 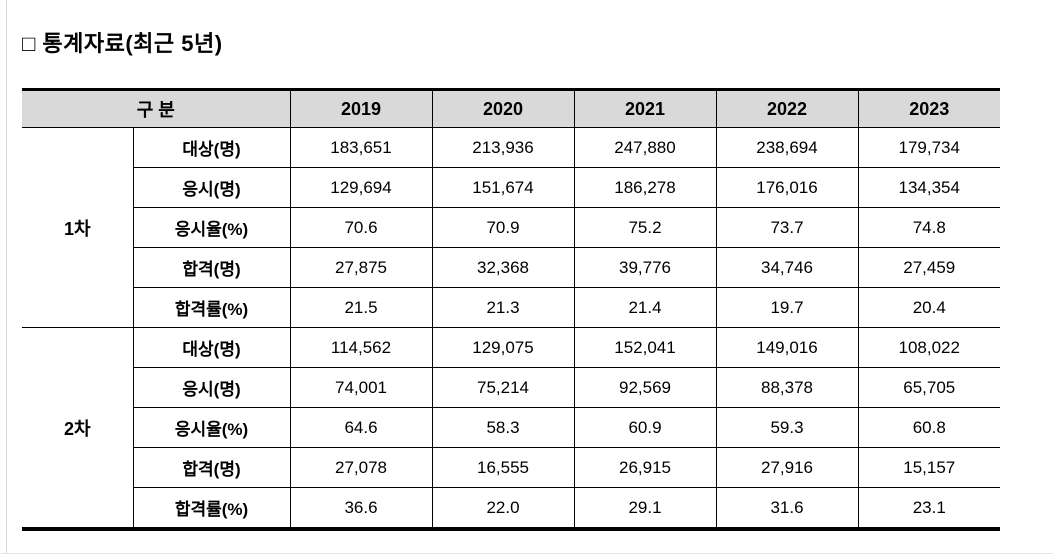 I want to click on value-cell: 134,354, so click(x=928, y=187).